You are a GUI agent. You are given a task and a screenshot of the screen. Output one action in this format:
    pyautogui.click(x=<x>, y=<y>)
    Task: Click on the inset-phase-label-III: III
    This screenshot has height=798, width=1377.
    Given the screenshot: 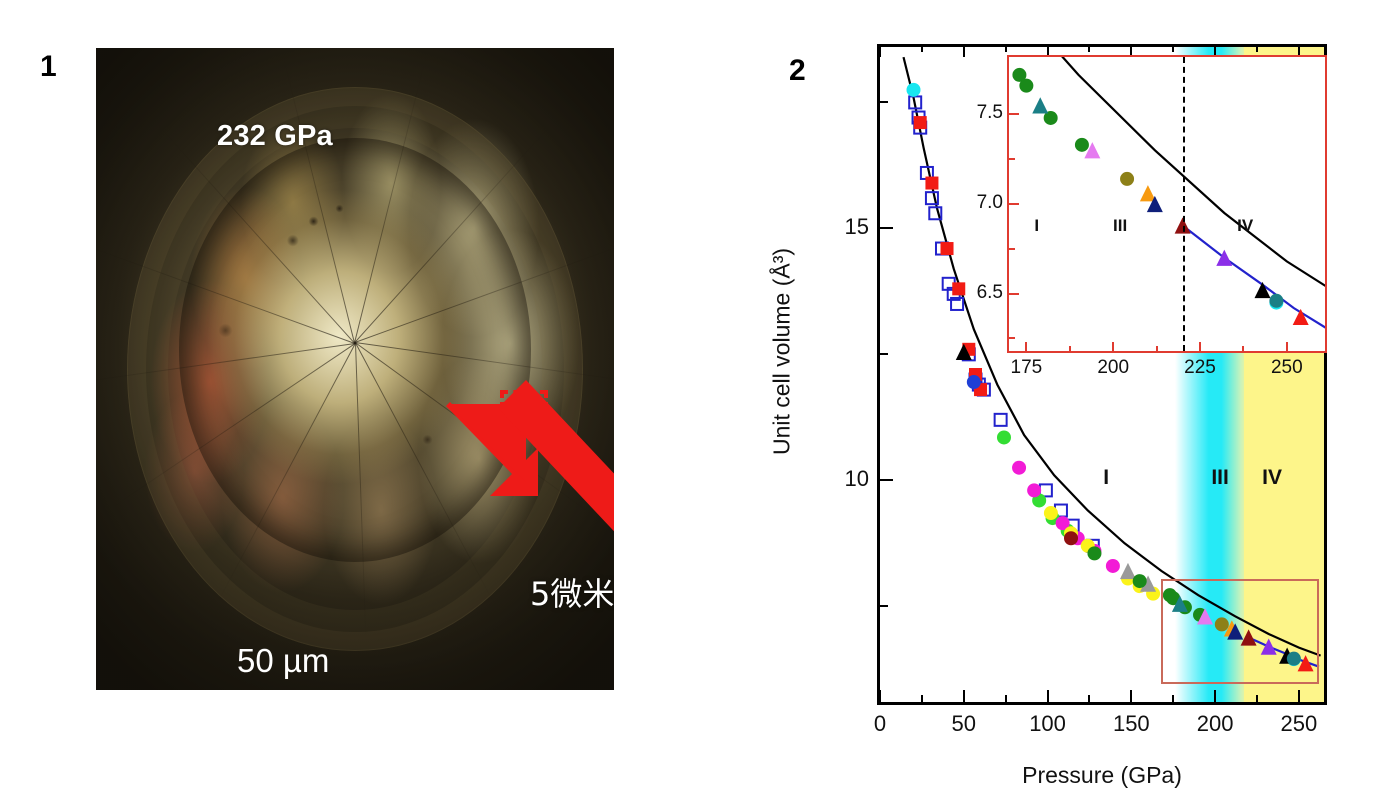 What is the action you would take?
    pyautogui.click(x=1120, y=225)
    